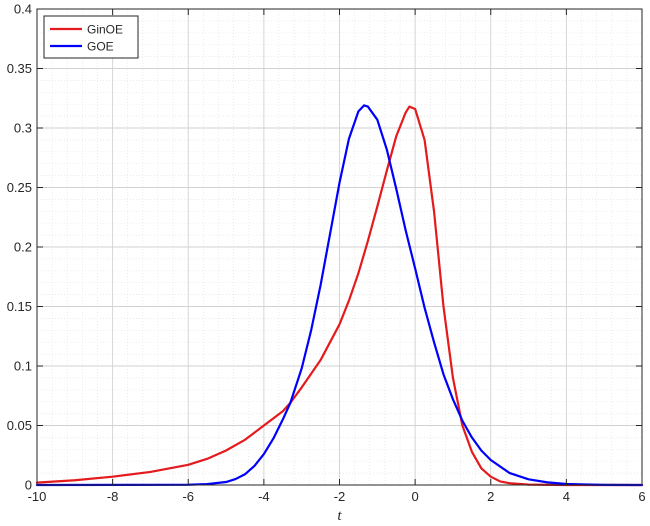  I want to click on x-tick-label: -6, so click(188, 496).